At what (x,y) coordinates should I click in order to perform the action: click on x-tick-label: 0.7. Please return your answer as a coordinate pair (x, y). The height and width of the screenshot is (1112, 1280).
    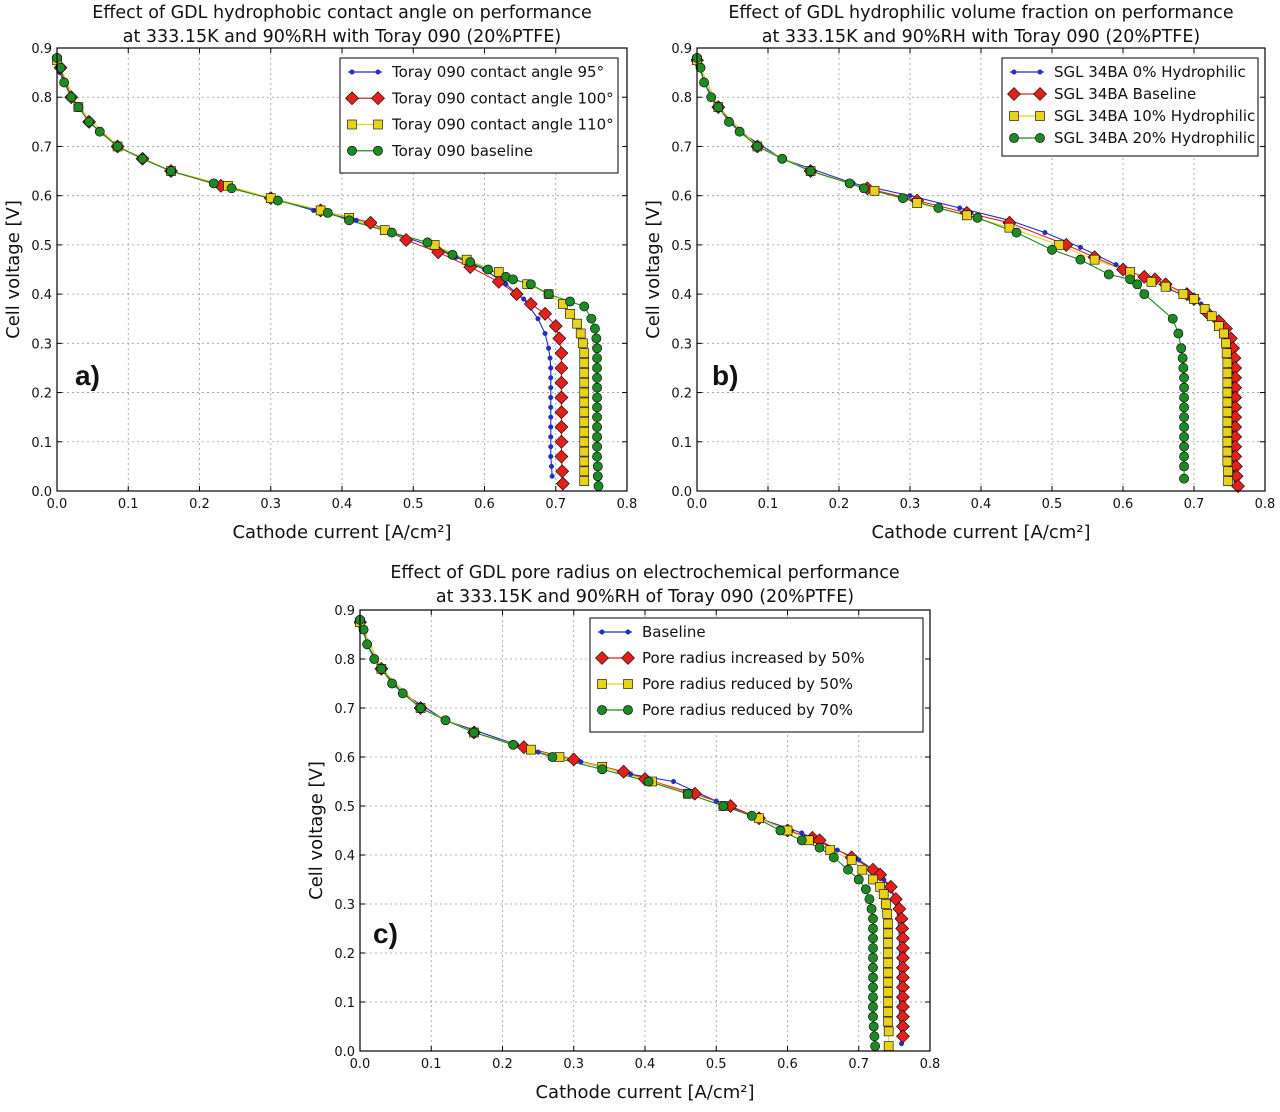
    Looking at the image, I should click on (1194, 504).